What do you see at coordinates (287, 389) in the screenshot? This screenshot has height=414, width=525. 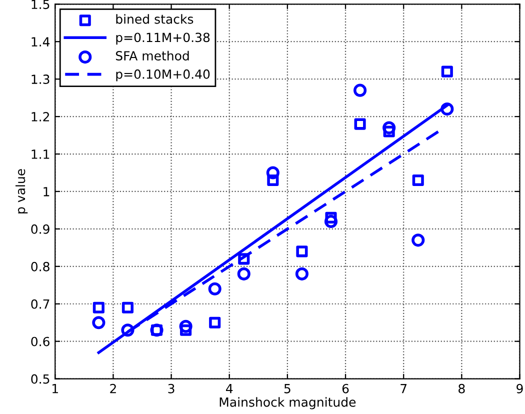 I see `x-tick-label: 5` at bounding box center [287, 389].